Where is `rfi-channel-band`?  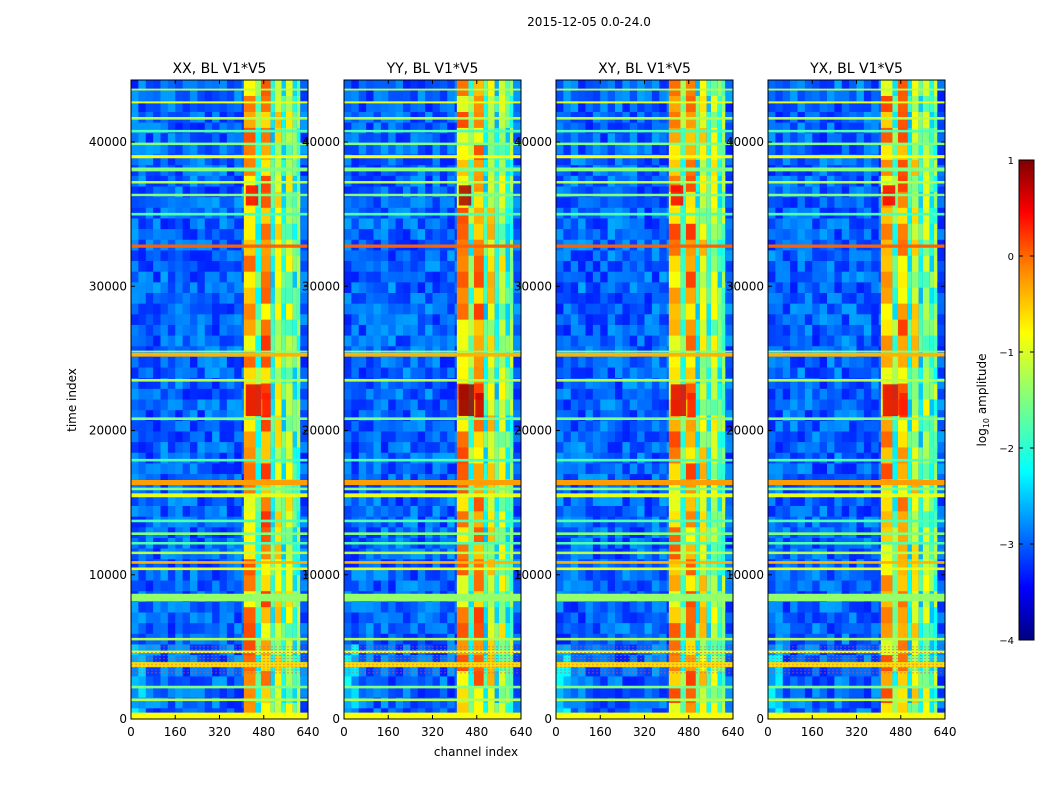 rfi-channel-band is located at coordinates (507, 400).